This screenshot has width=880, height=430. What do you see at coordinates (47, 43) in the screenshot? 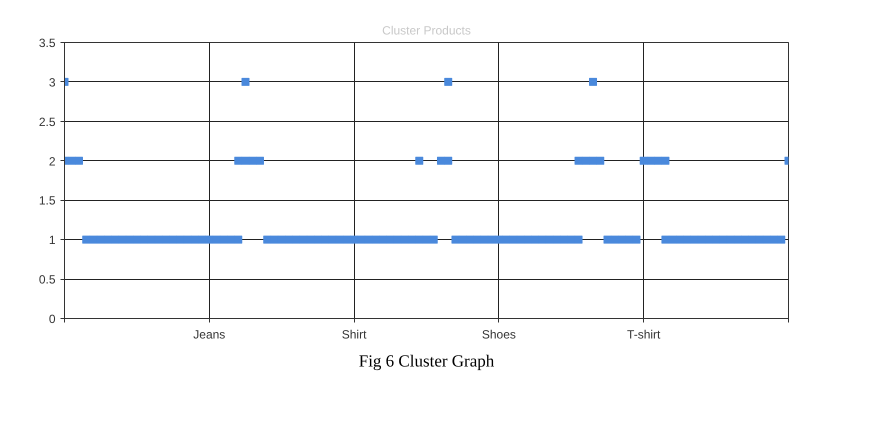
I see `y-tick-label: 3.5` at bounding box center [47, 43].